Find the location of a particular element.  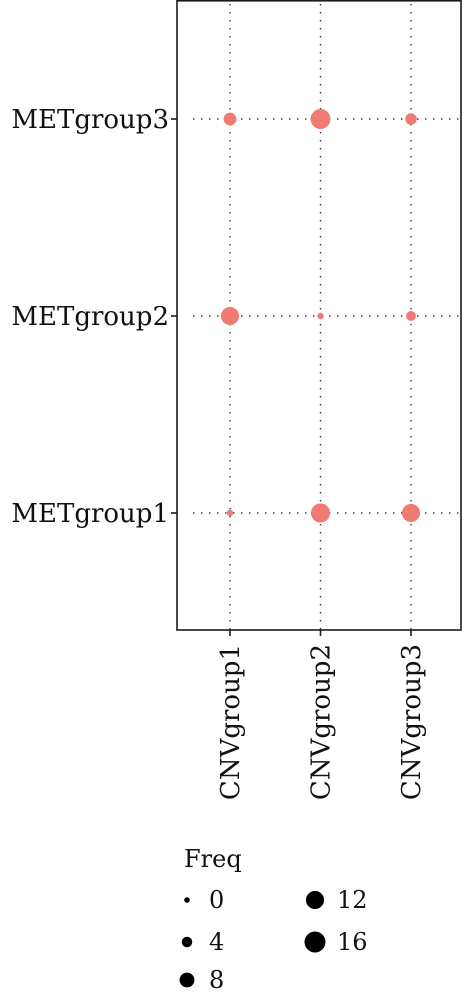

legend-items: 0 4 8 12 16 is located at coordinates (273, 940).